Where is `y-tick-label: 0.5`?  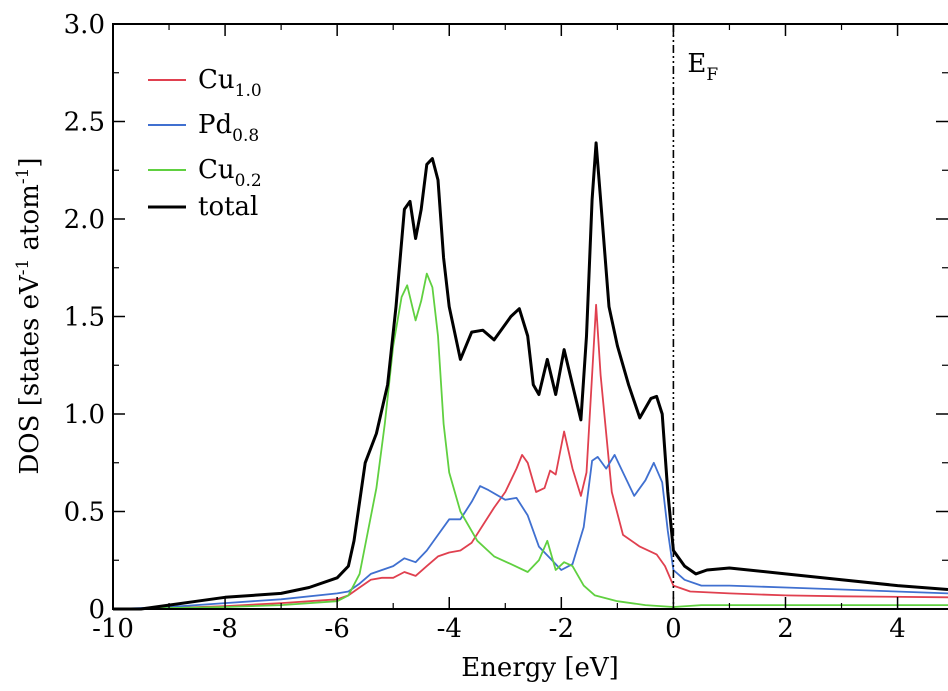
y-tick-label: 0.5 is located at coordinates (84, 513).